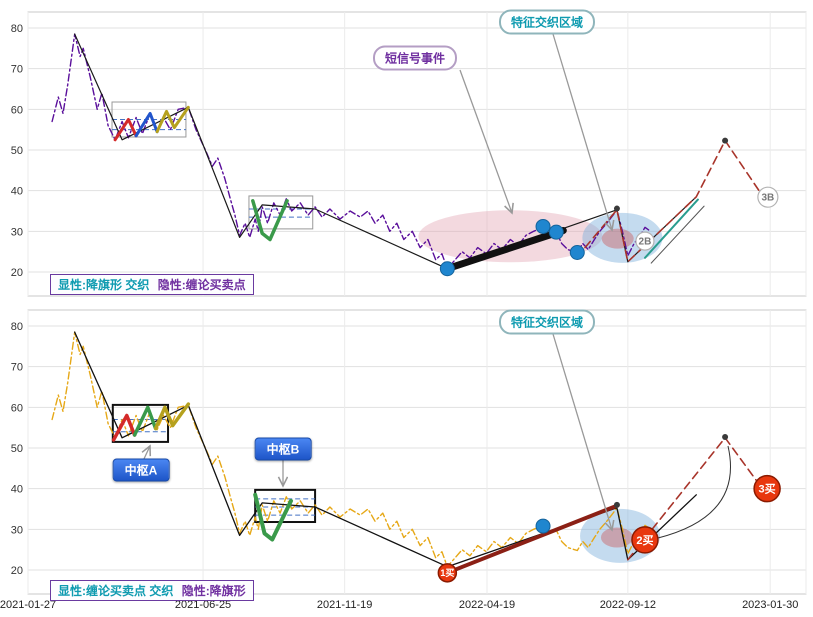  I want to click on x-tick-label: 2022-09-12, so click(627, 605).